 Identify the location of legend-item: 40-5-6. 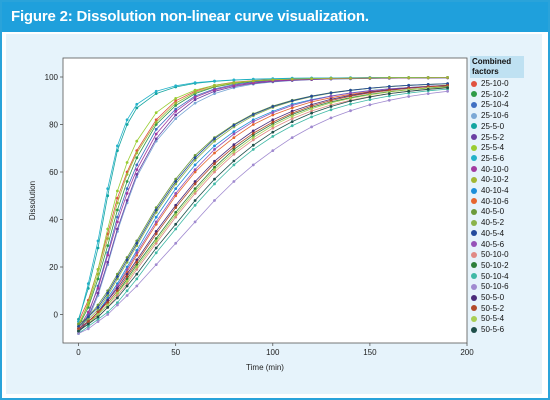
(487, 245).